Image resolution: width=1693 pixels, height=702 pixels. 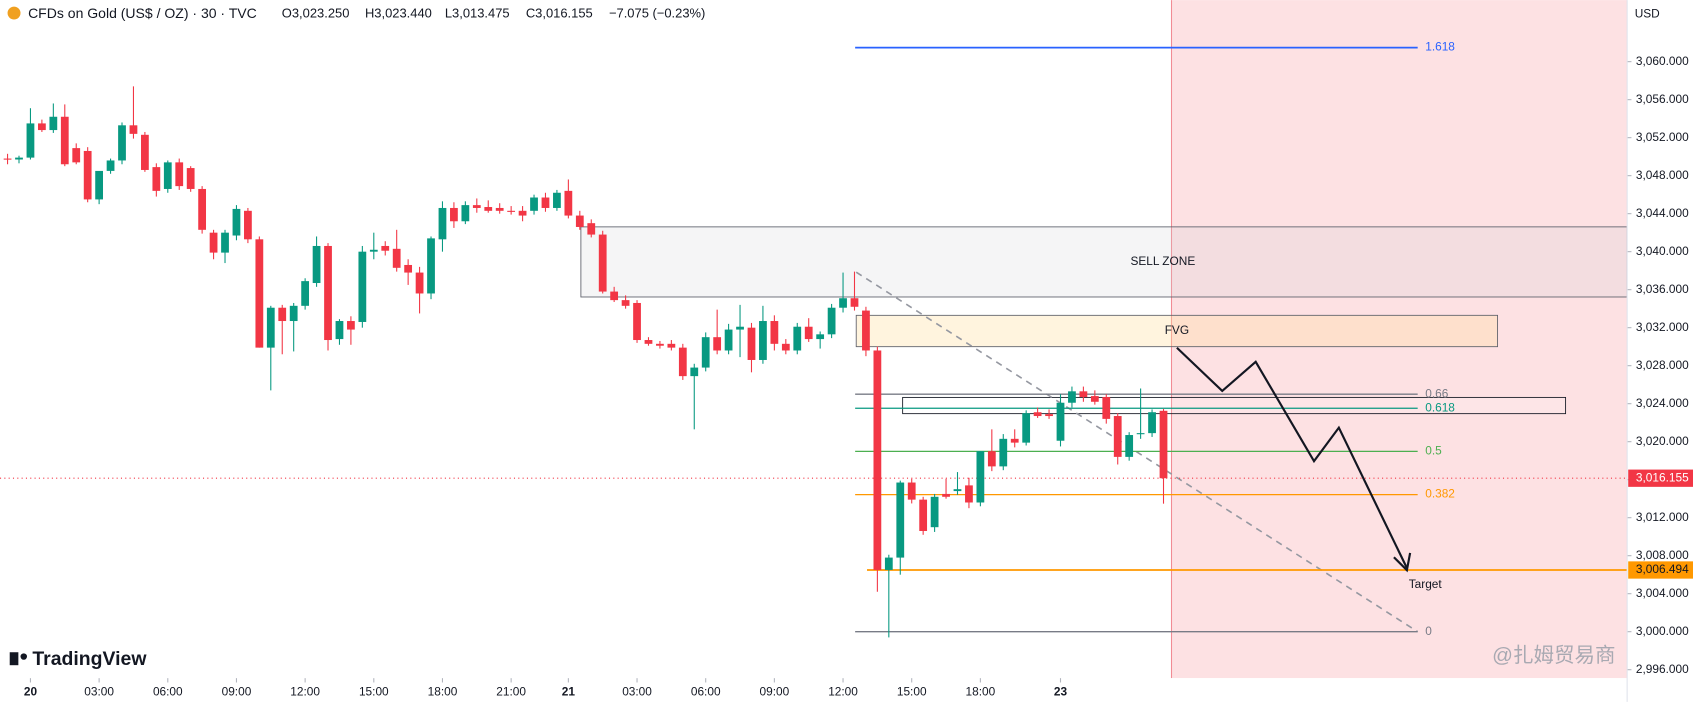 What do you see at coordinates (1433, 451) in the screenshot?
I see `fib-label: 0.5` at bounding box center [1433, 451].